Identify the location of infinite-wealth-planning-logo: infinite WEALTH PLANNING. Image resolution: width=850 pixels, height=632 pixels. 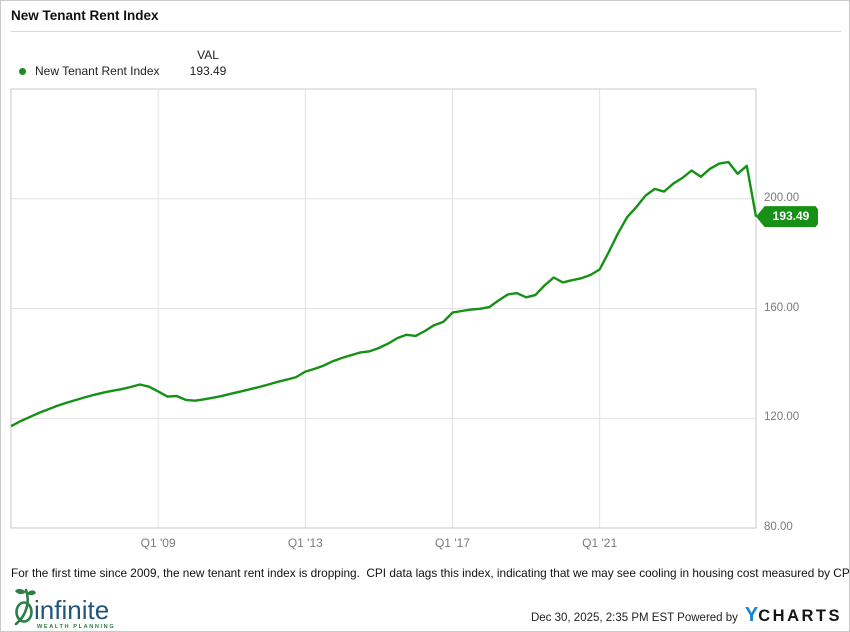
(68, 609).